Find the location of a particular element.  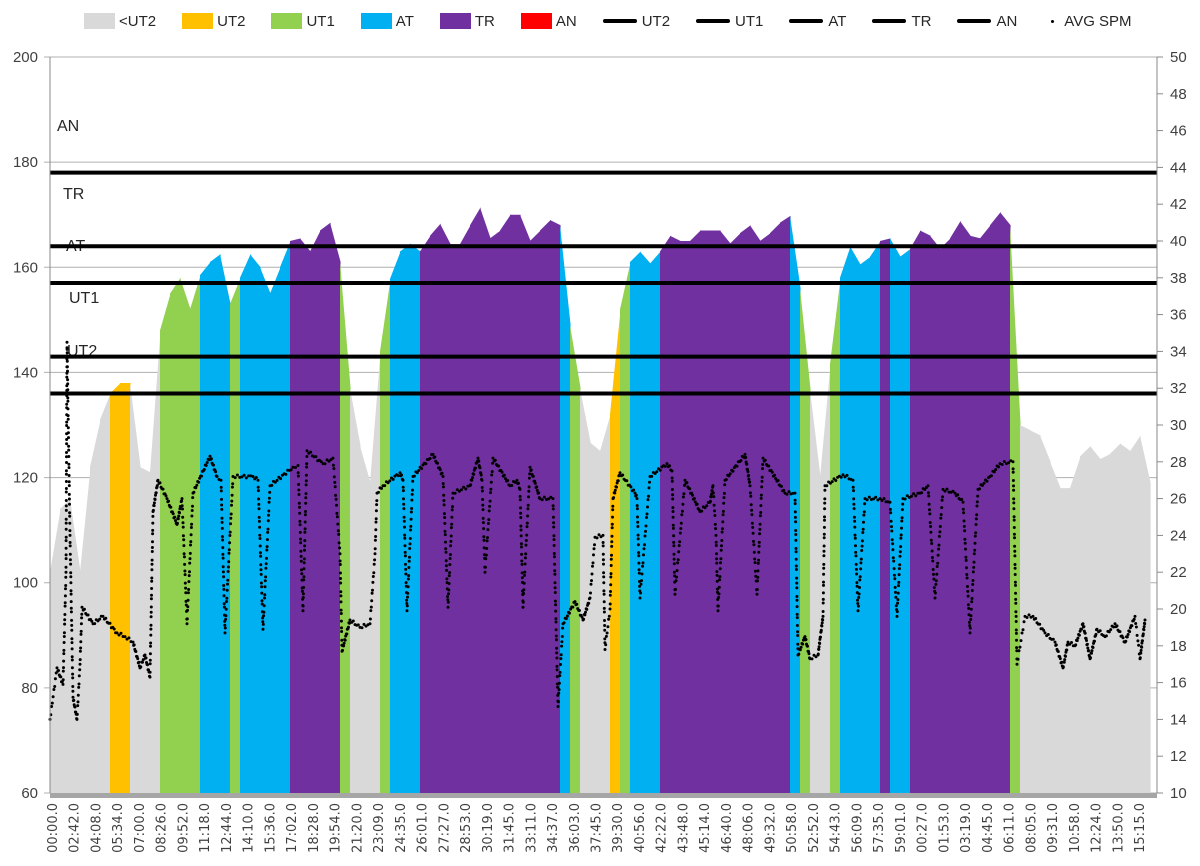

x-tick-label: 01:53.0 is located at coordinates (944, 828).